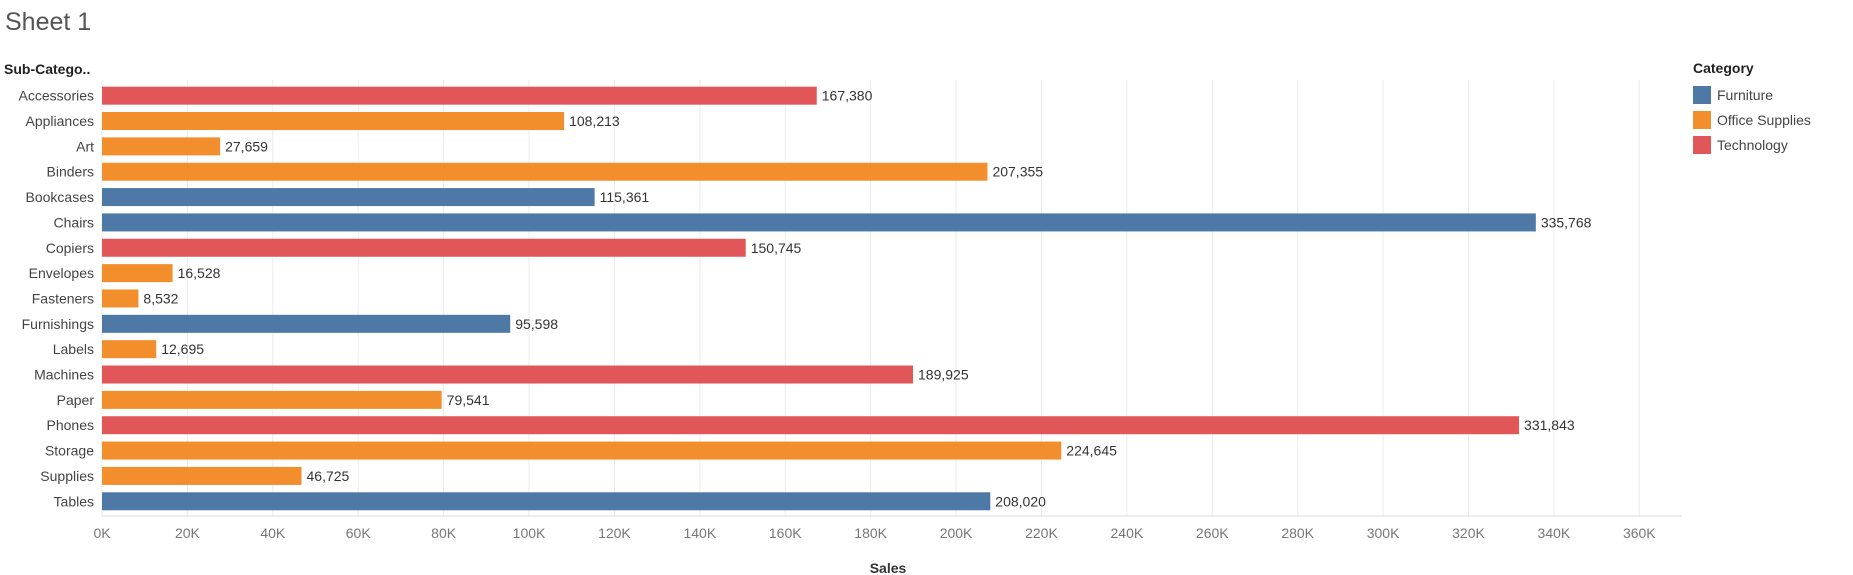 This screenshot has height=575, width=1853. What do you see at coordinates (459, 95) in the screenshot?
I see `bar-accessories` at bounding box center [459, 95].